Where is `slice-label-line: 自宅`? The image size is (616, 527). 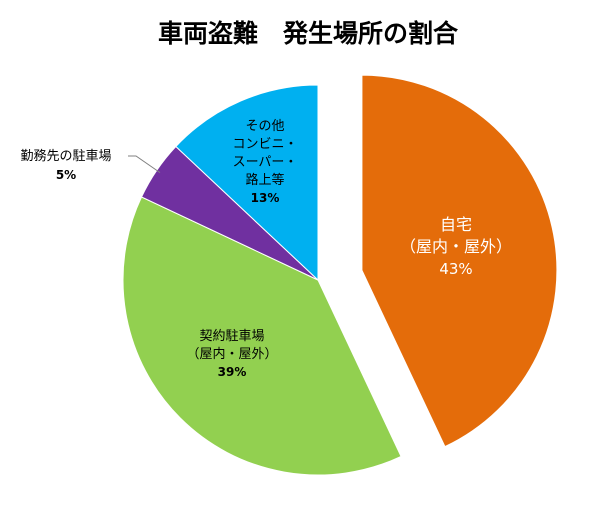
slice-label-line: 自宅 is located at coordinates (456, 224).